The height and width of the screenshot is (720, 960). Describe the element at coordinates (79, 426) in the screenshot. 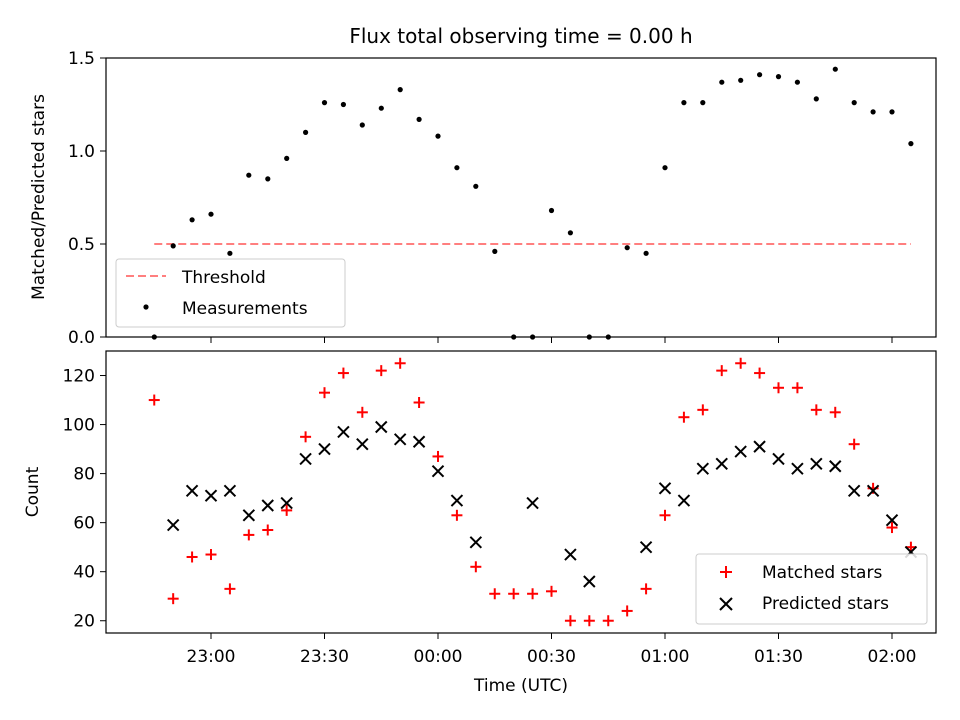

I see `bottom-y-tick-label: 100` at that location.